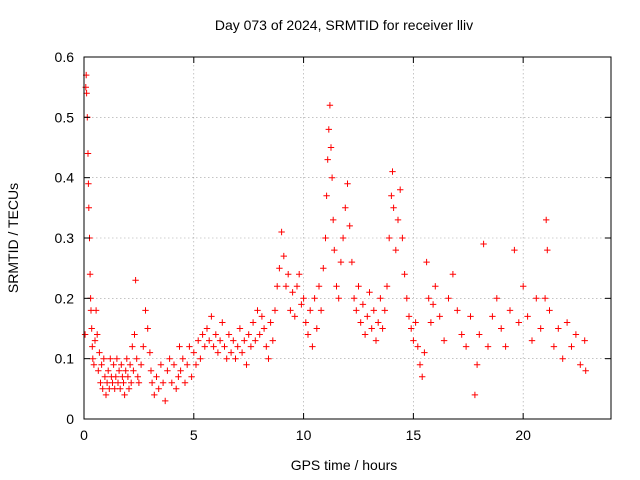 The height and width of the screenshot is (480, 640). I want to click on x-tick-label: 10, so click(304, 435).